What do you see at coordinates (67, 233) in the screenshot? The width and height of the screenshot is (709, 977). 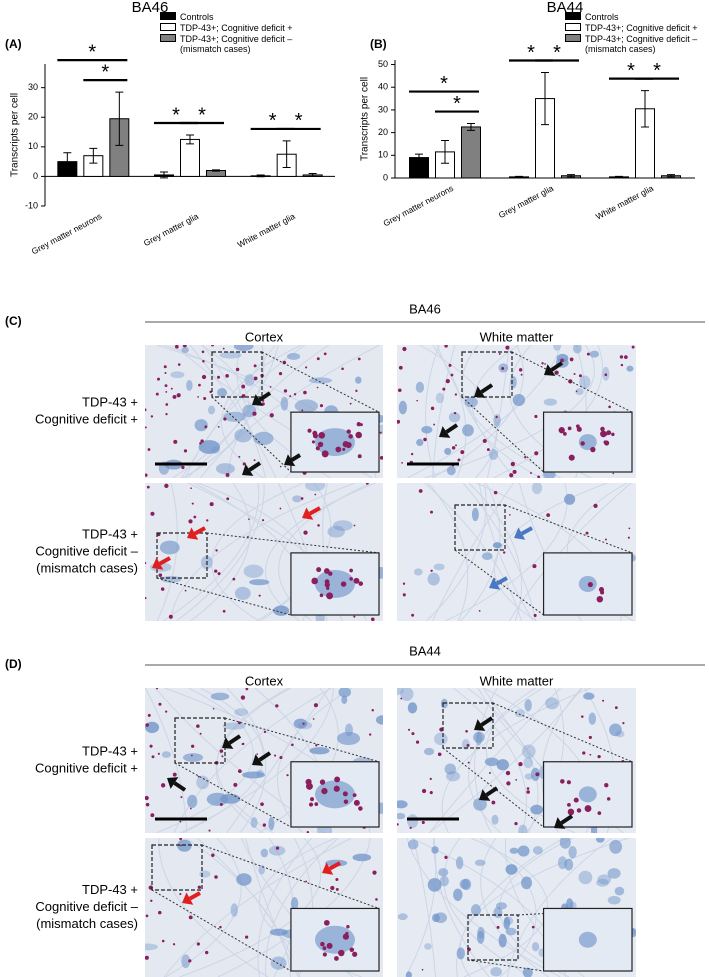 I see `x-tick-label: Grey matter neurons` at bounding box center [67, 233].